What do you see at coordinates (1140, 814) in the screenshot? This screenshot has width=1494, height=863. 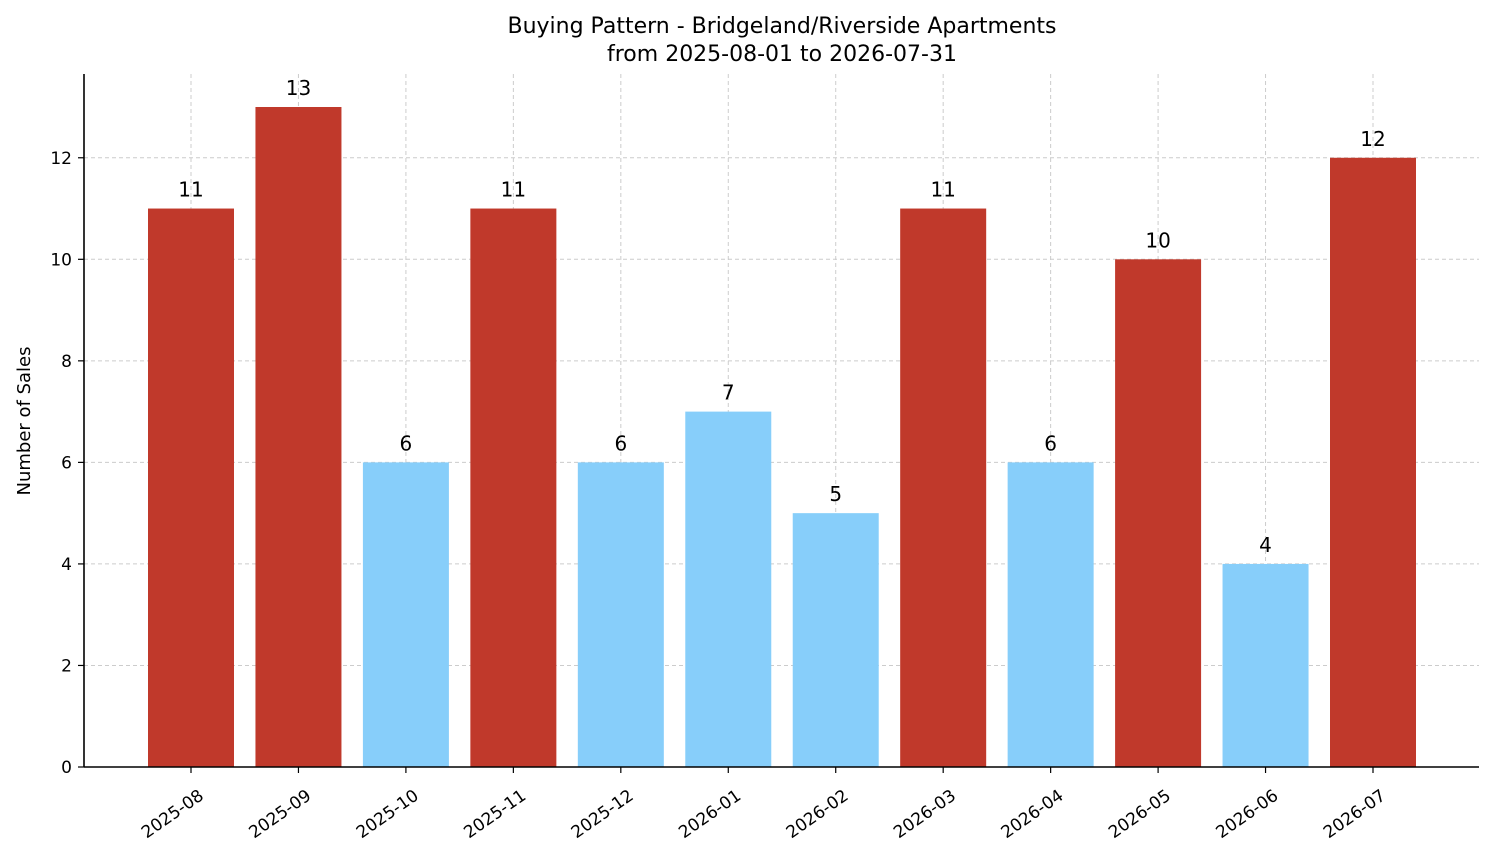 I see `x-tick-label: 2026-05` at bounding box center [1140, 814].